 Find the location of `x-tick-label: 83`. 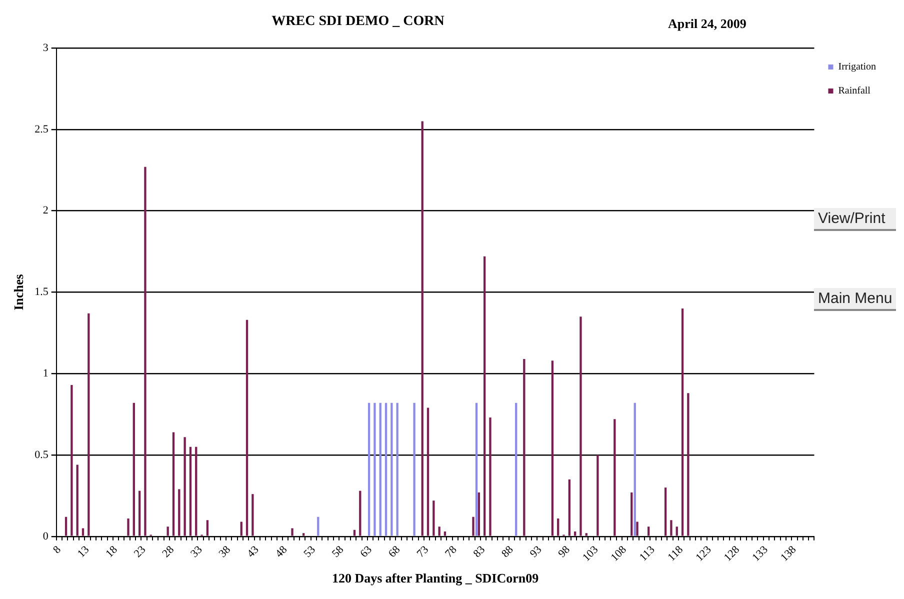

x-tick-label: 83 is located at coordinates (479, 551).